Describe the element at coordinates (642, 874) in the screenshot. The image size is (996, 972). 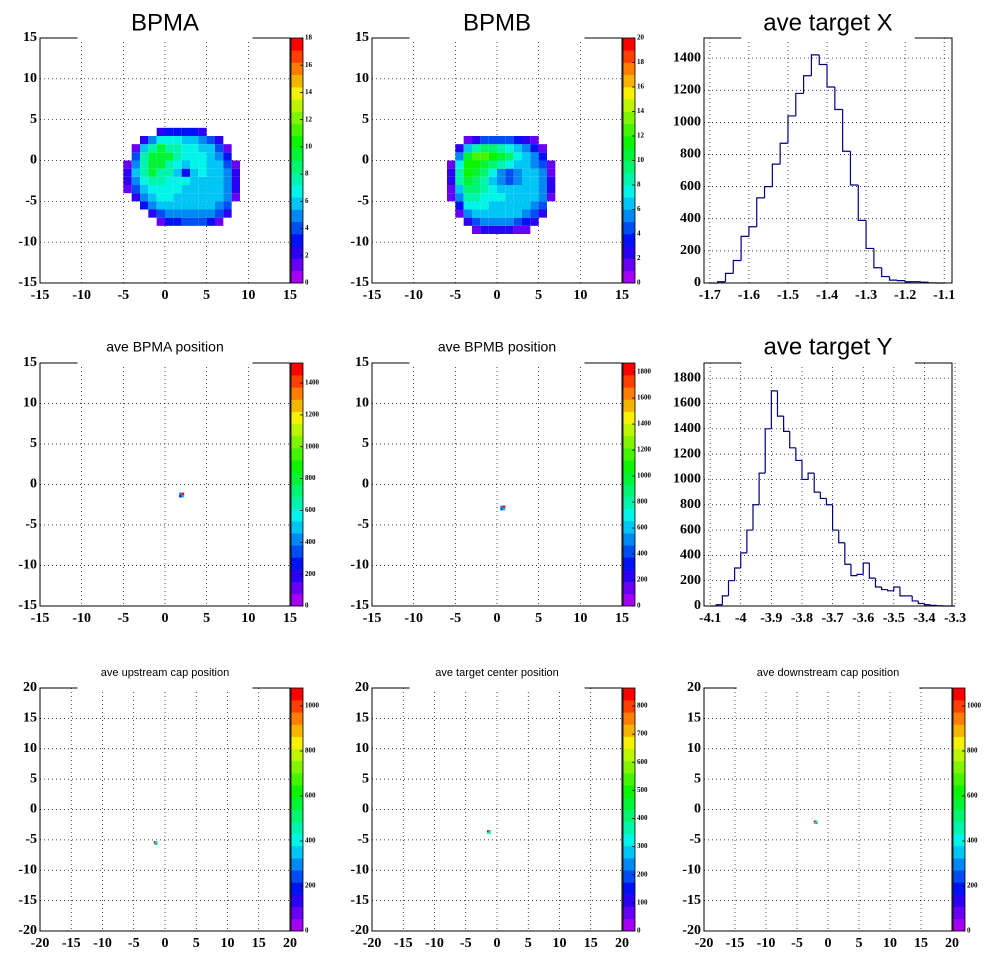
I see `colorbar-tick-label: 200` at that location.